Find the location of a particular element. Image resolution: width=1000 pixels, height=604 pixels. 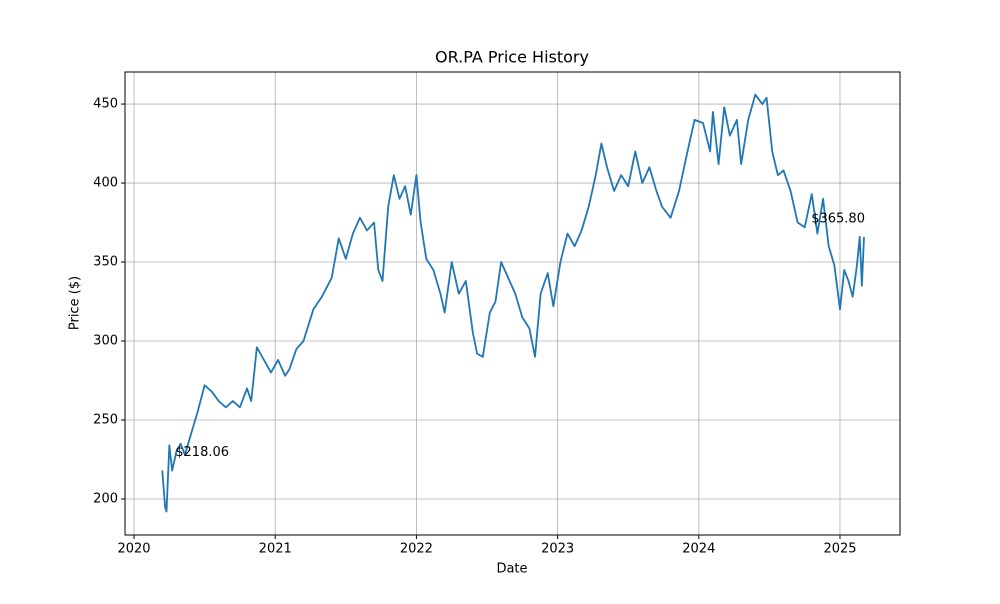

chart-title: OR.PA Price History is located at coordinates (512, 57).